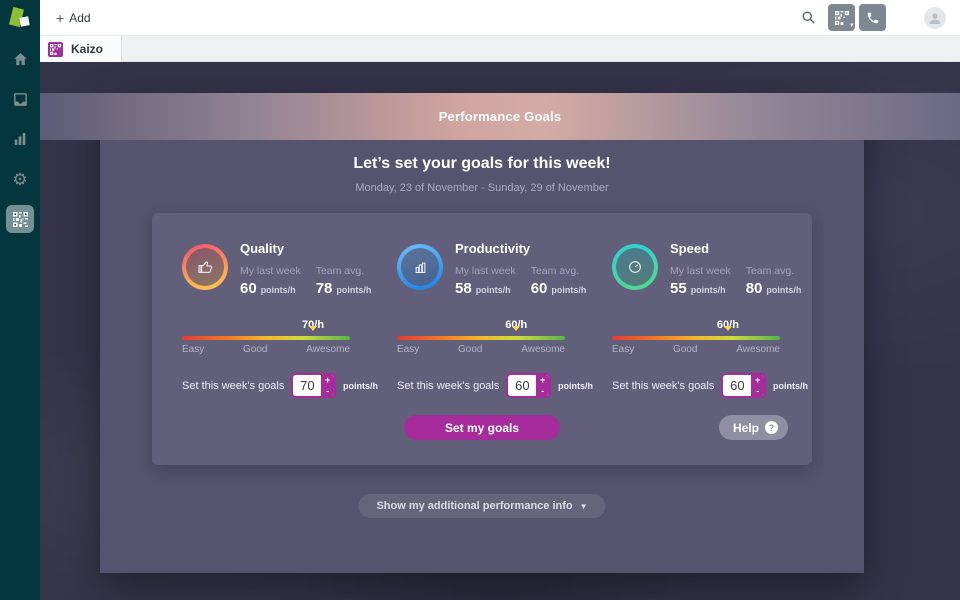 The image size is (960, 600). I want to click on kaizo-toolbar-button: ▾, so click(841, 17).